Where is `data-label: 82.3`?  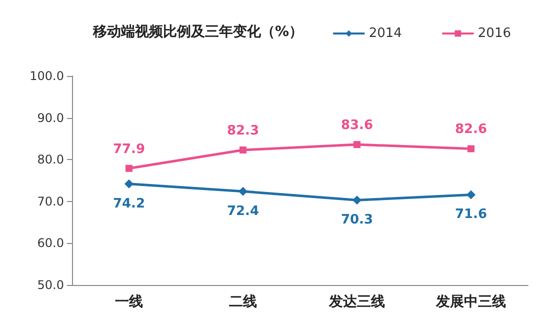 data-label: 82.3 is located at coordinates (243, 130).